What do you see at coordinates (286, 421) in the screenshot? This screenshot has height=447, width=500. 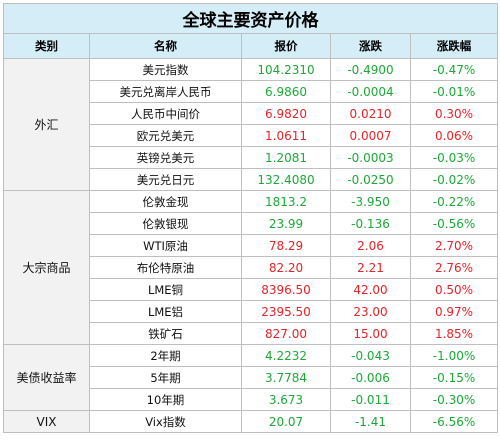 I see `price-cell: 20.07` at bounding box center [286, 421].